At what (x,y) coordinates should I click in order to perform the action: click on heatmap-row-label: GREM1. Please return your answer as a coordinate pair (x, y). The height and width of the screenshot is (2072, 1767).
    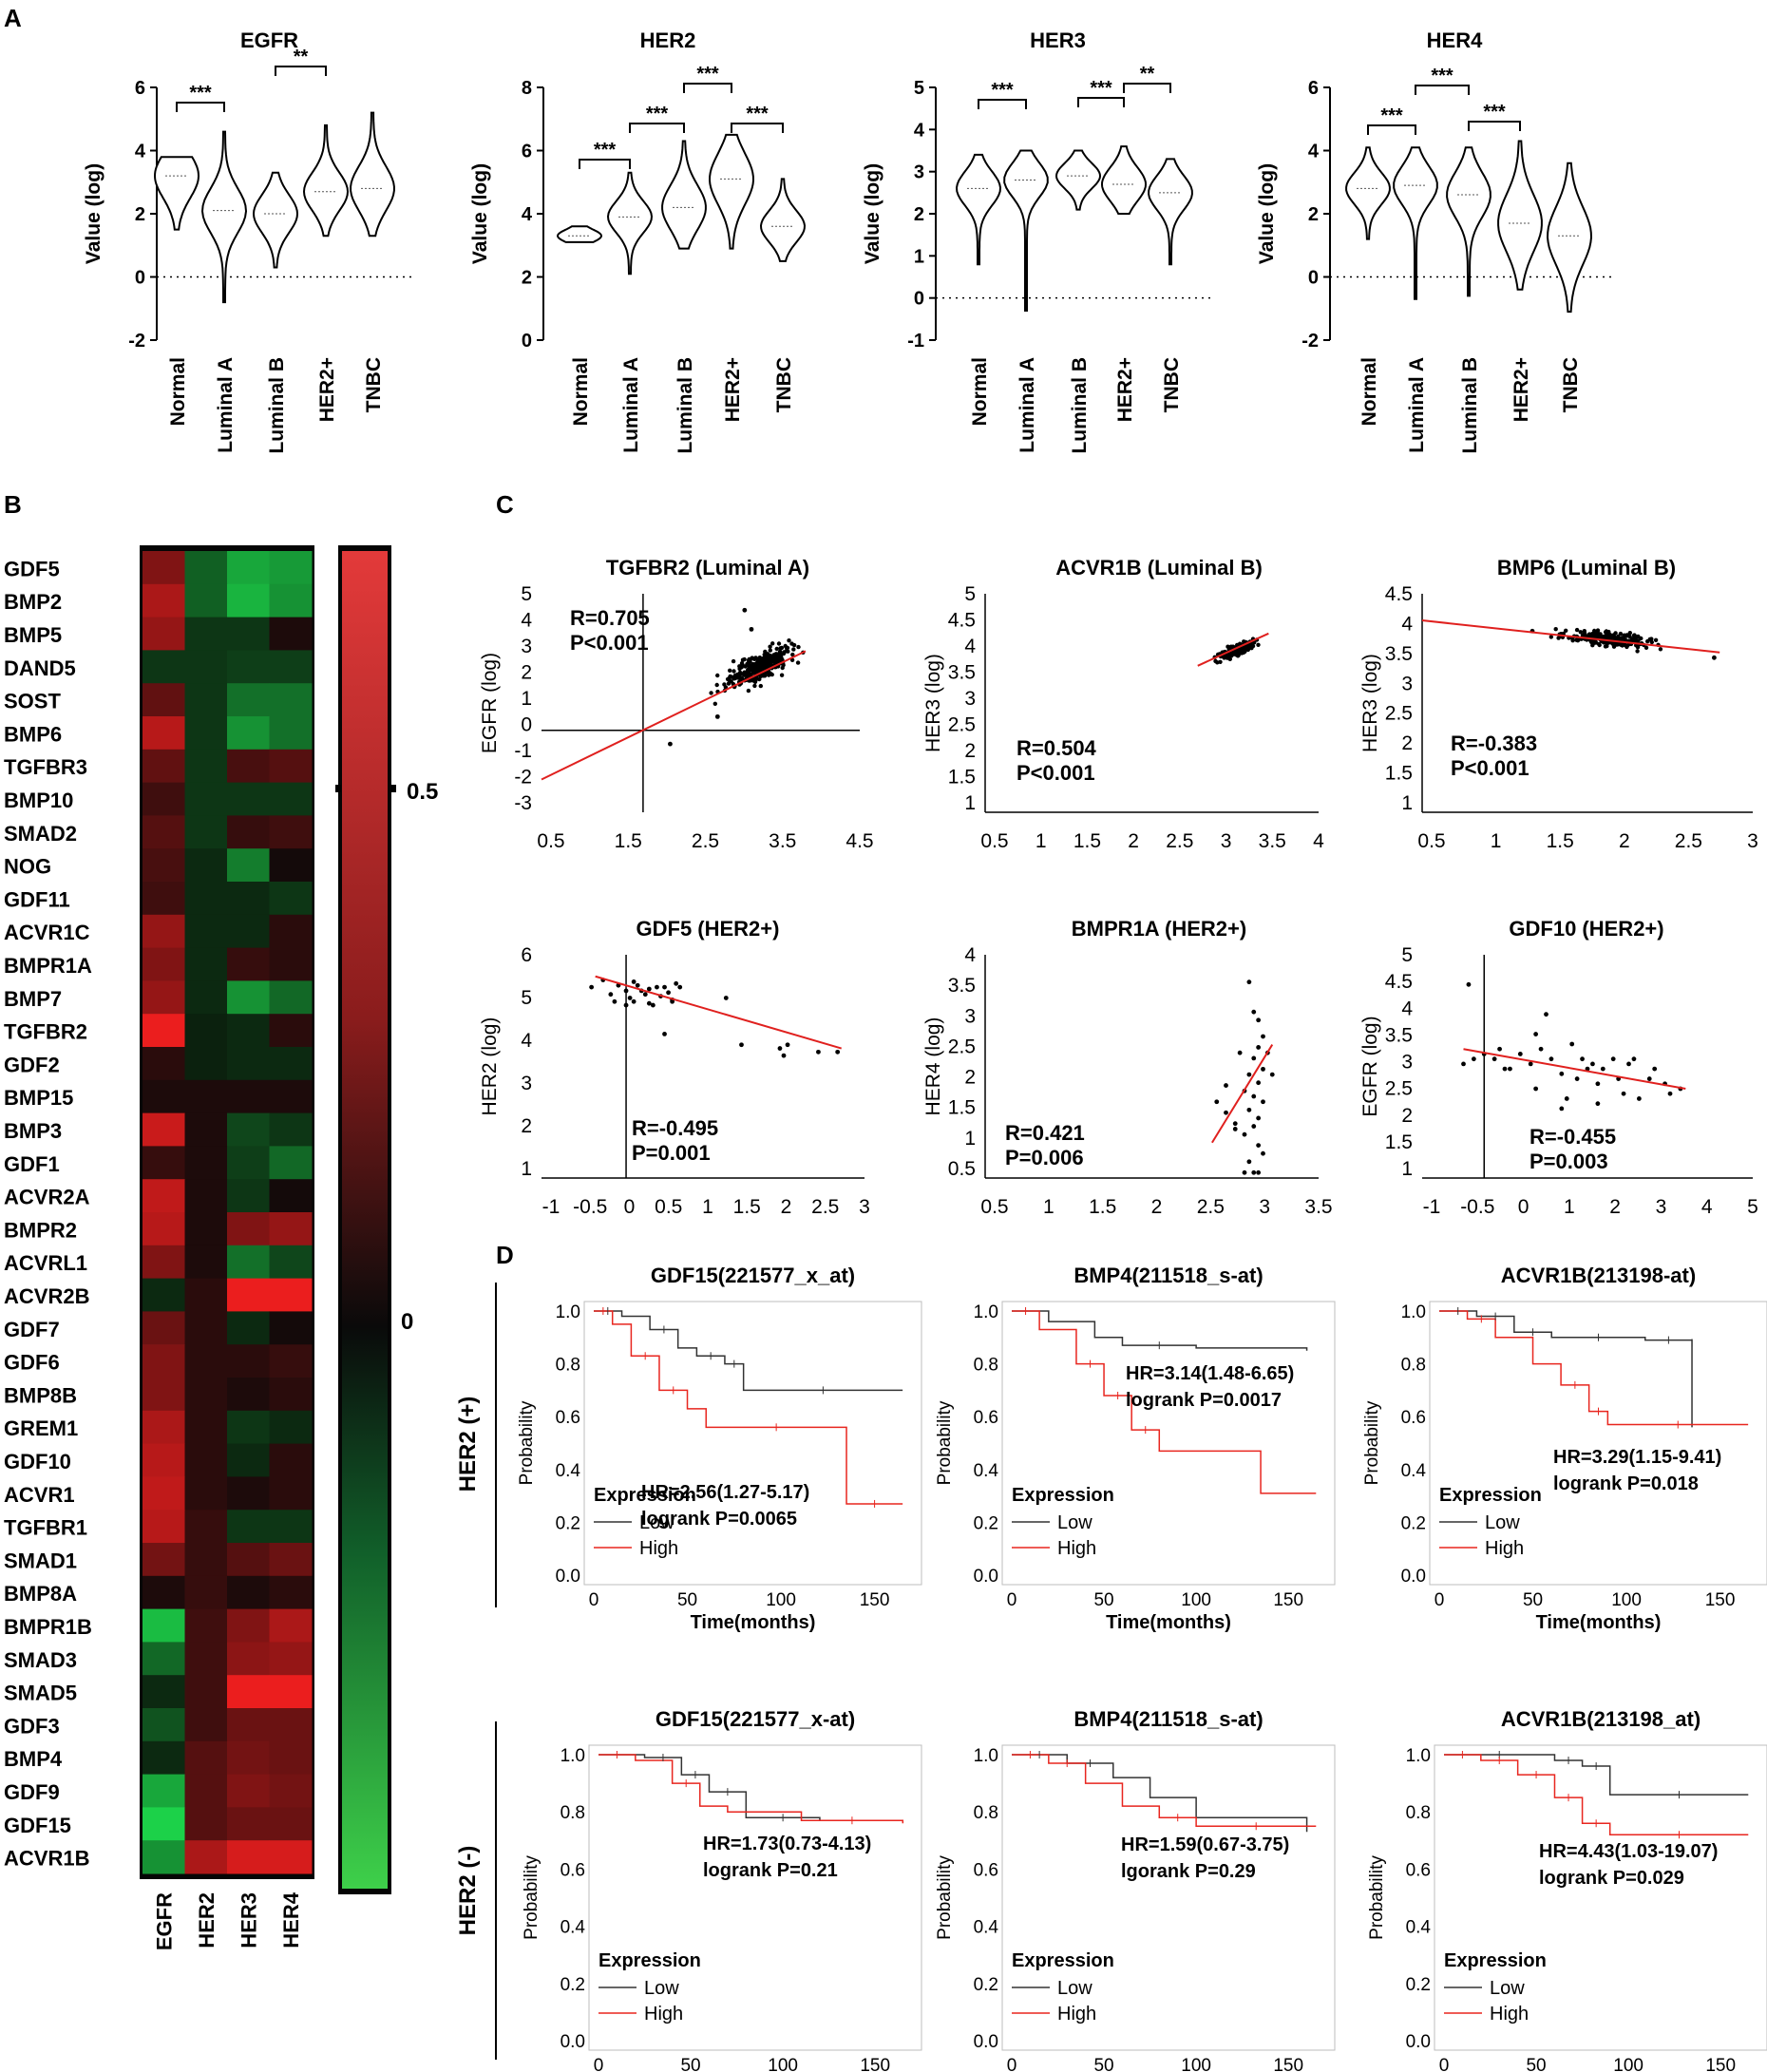
    Looking at the image, I should click on (41, 1428).